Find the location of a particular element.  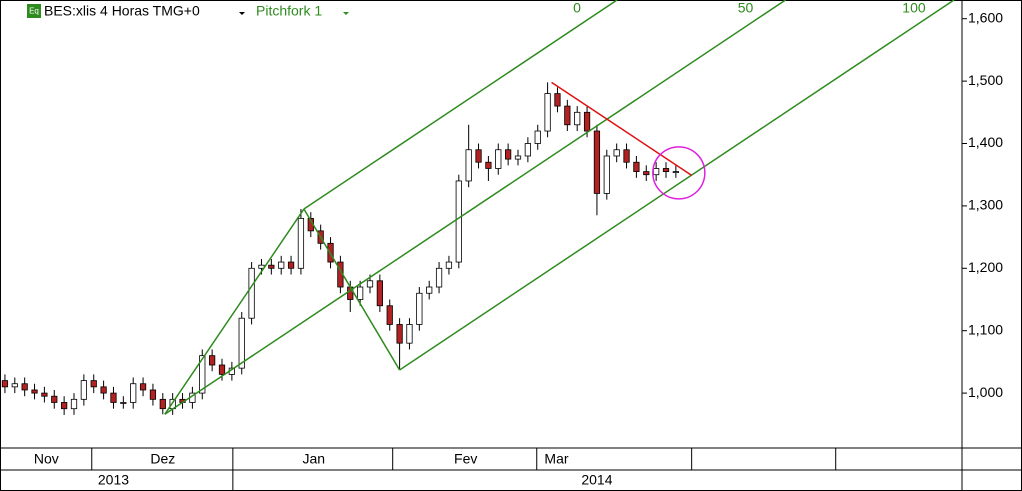

symbol-icon is located at coordinates (34, 11).